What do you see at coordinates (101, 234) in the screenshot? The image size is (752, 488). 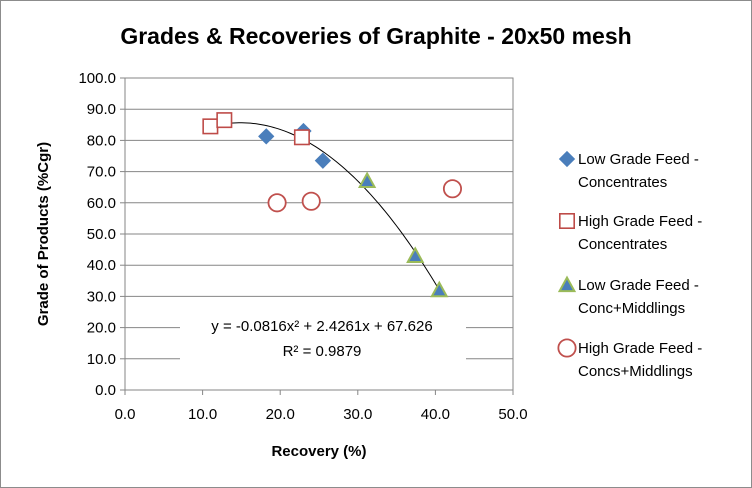 I see `y-tick-label: 50.0` at bounding box center [101, 234].